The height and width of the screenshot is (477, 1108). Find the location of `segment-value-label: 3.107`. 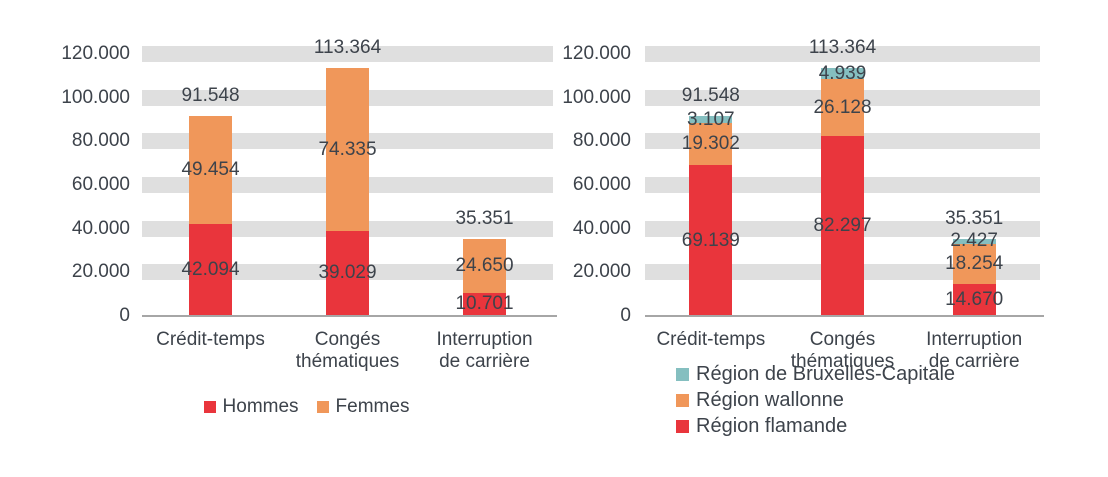

segment-value-label: 3.107 is located at coordinates (711, 119).